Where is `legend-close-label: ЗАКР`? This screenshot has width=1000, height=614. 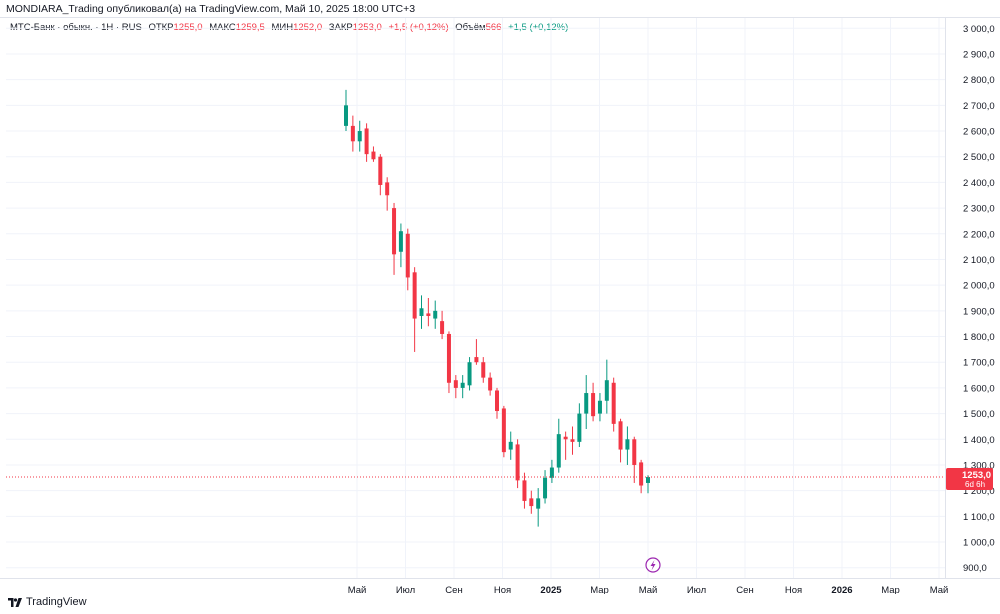 legend-close-label: ЗАКР is located at coordinates (340, 27).